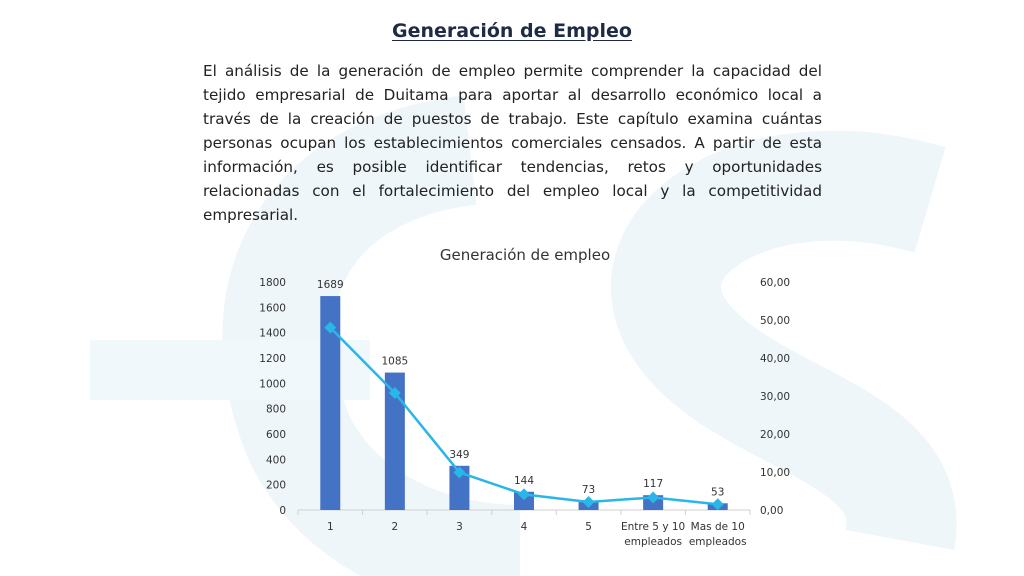 The image size is (1024, 576). Describe the element at coordinates (588, 490) in the screenshot. I see `bar-data-label: 73` at that location.